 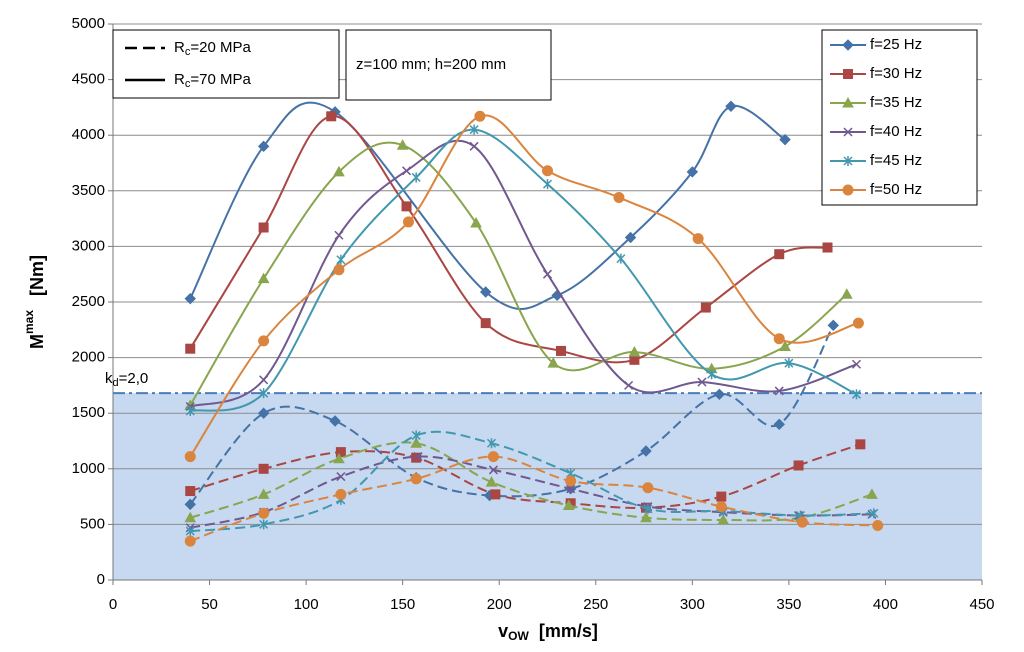 I want to click on legend-box, so click(x=899, y=117).